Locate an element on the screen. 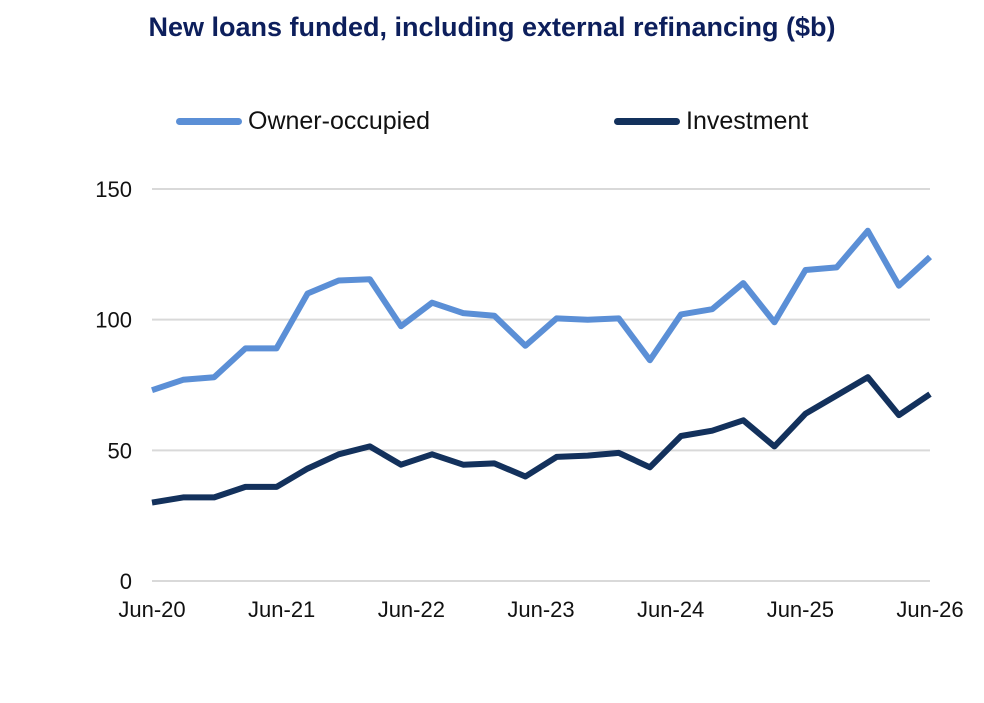 The height and width of the screenshot is (703, 984). y-tick-label: 50 is located at coordinates (120, 450).